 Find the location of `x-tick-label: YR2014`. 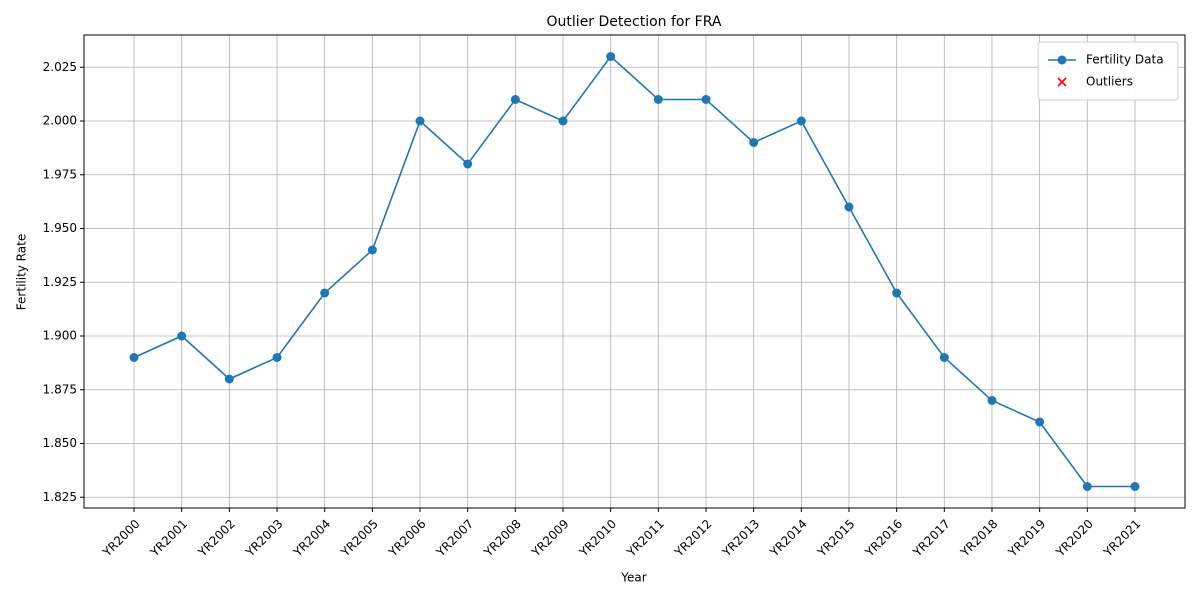

x-tick-label: YR2014 is located at coordinates (788, 538).